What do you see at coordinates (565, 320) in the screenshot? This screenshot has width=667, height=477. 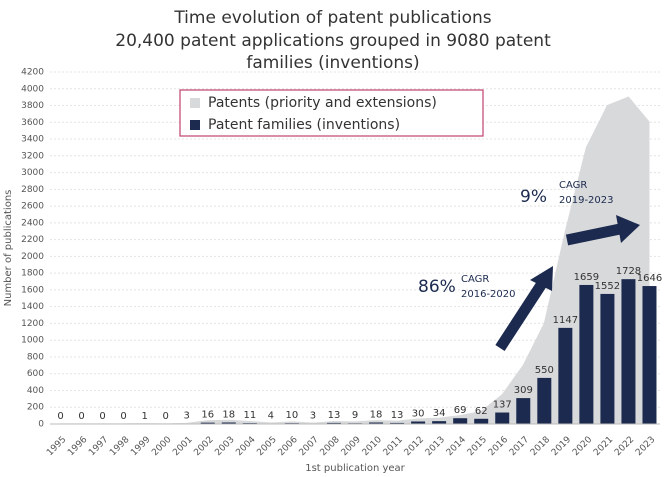 I see `value-label: 1147` at bounding box center [565, 320].